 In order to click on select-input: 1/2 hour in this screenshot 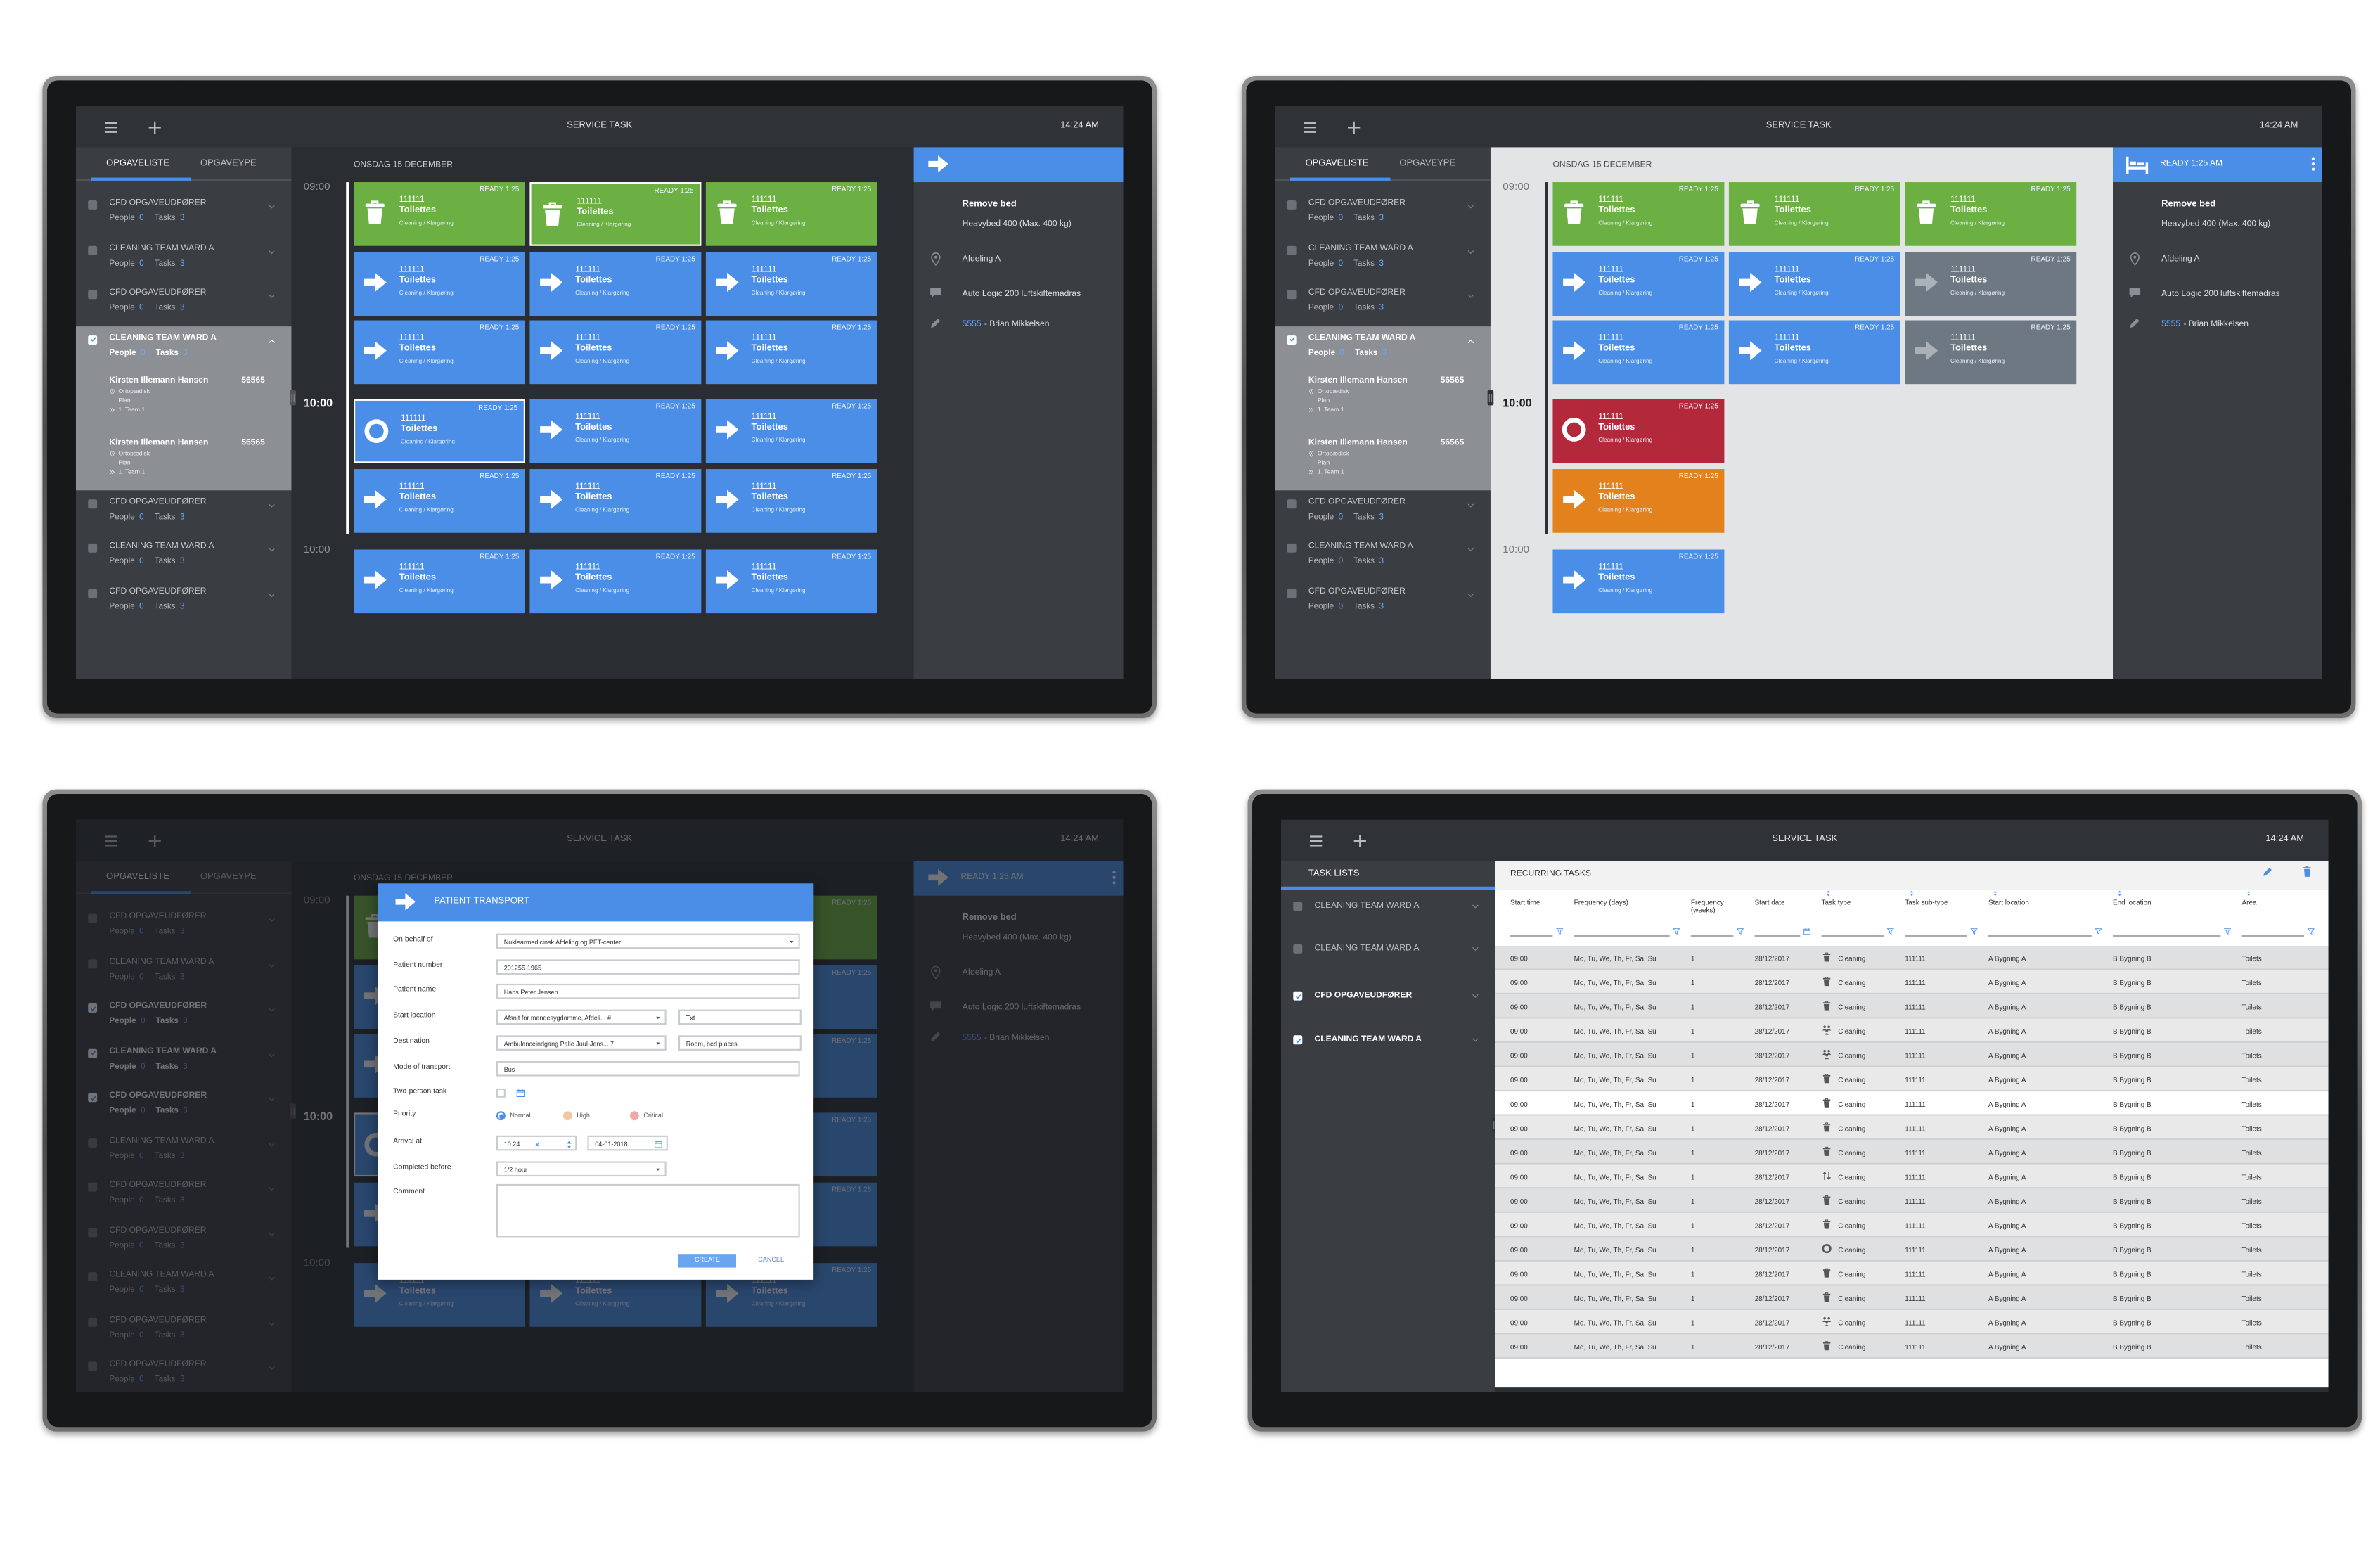, I will do `click(581, 1169)`.